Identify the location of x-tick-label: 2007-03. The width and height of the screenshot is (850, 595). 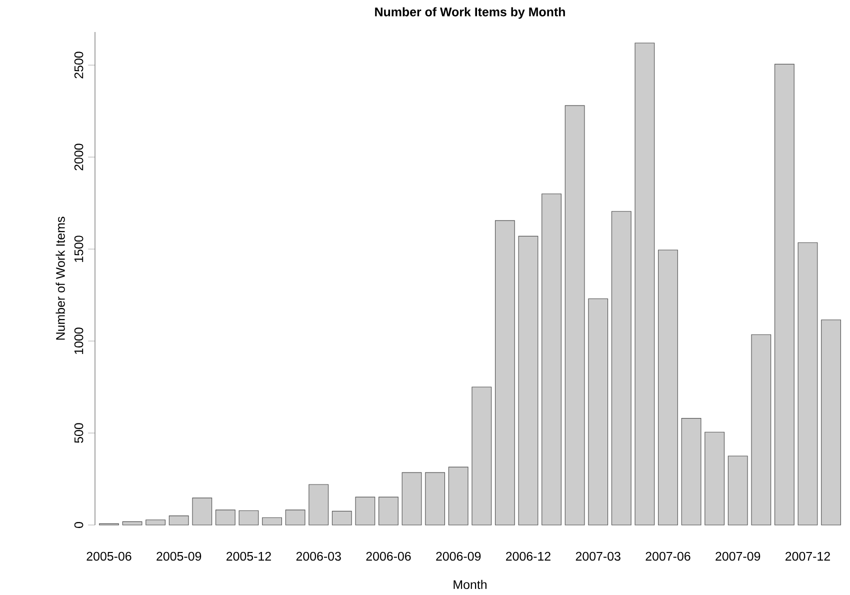
(598, 556).